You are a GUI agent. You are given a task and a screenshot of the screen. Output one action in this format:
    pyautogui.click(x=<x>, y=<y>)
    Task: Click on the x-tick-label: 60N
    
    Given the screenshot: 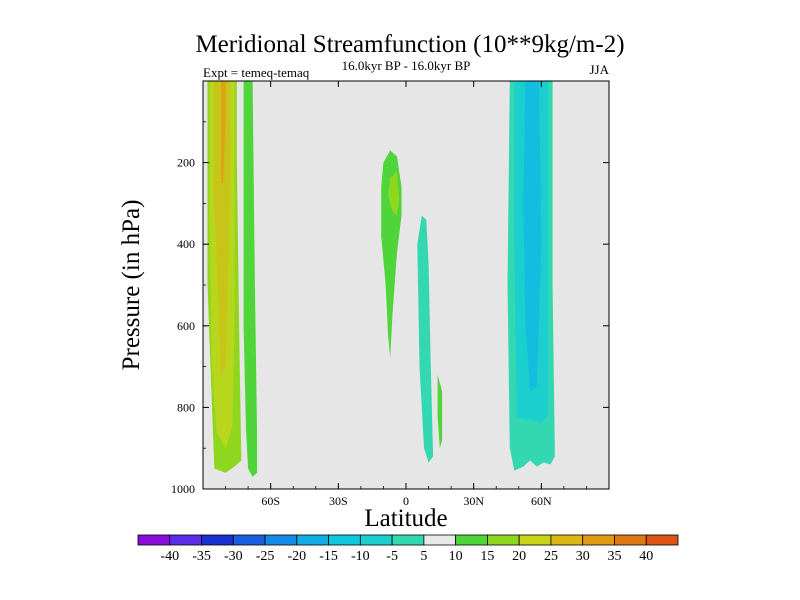 What is the action you would take?
    pyautogui.click(x=541, y=501)
    